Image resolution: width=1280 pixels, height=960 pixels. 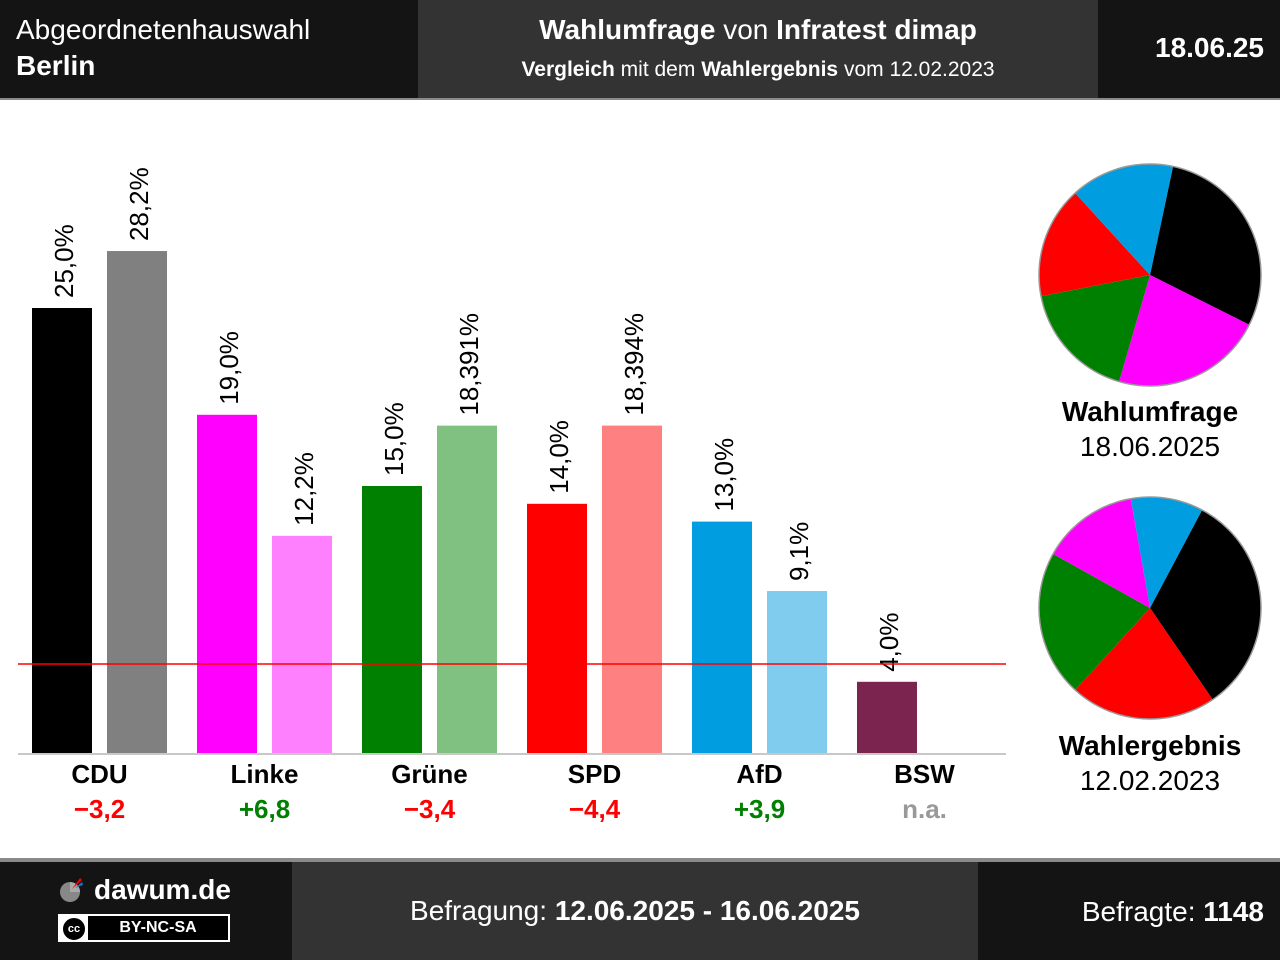 I want to click on footer-divider, so click(x=640, y=860).